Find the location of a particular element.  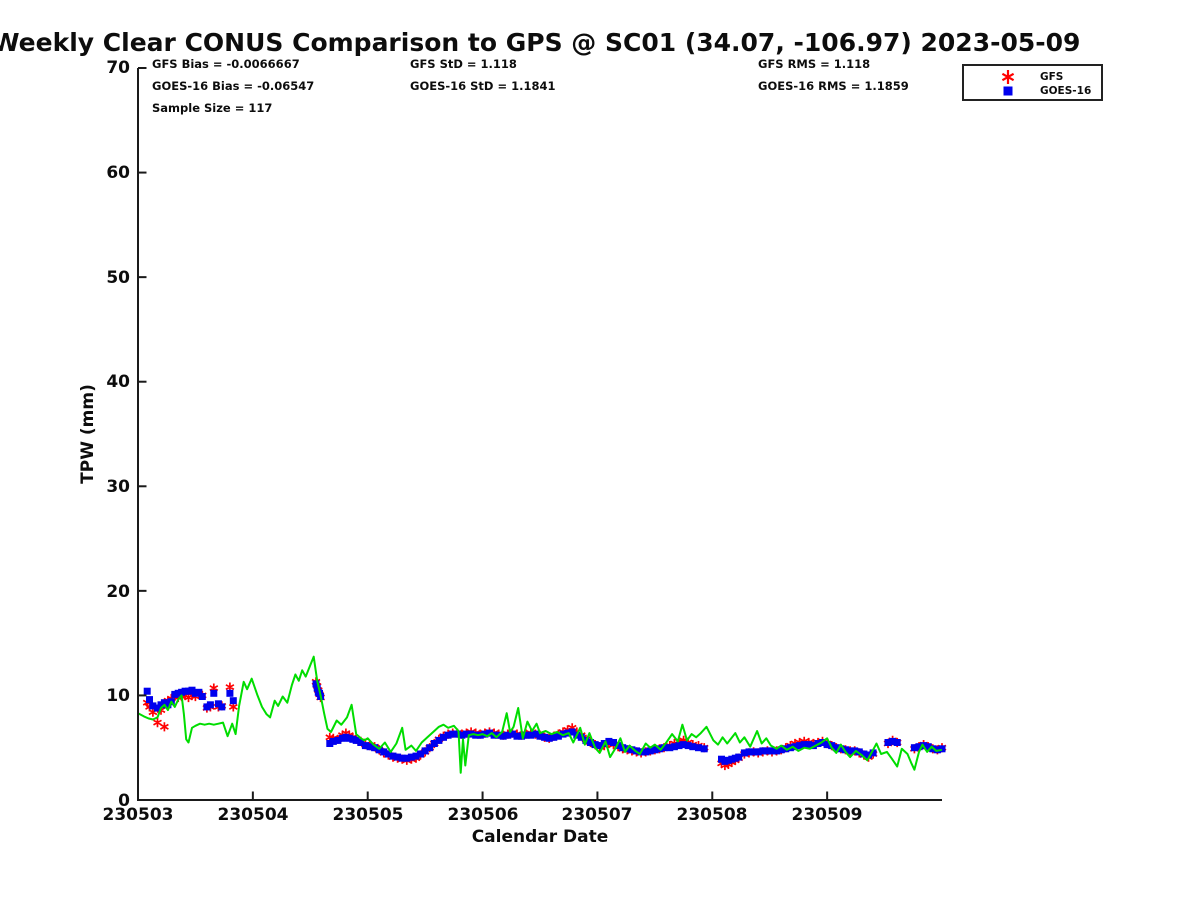

legend: GFS GOES-16 is located at coordinates (1032, 82).